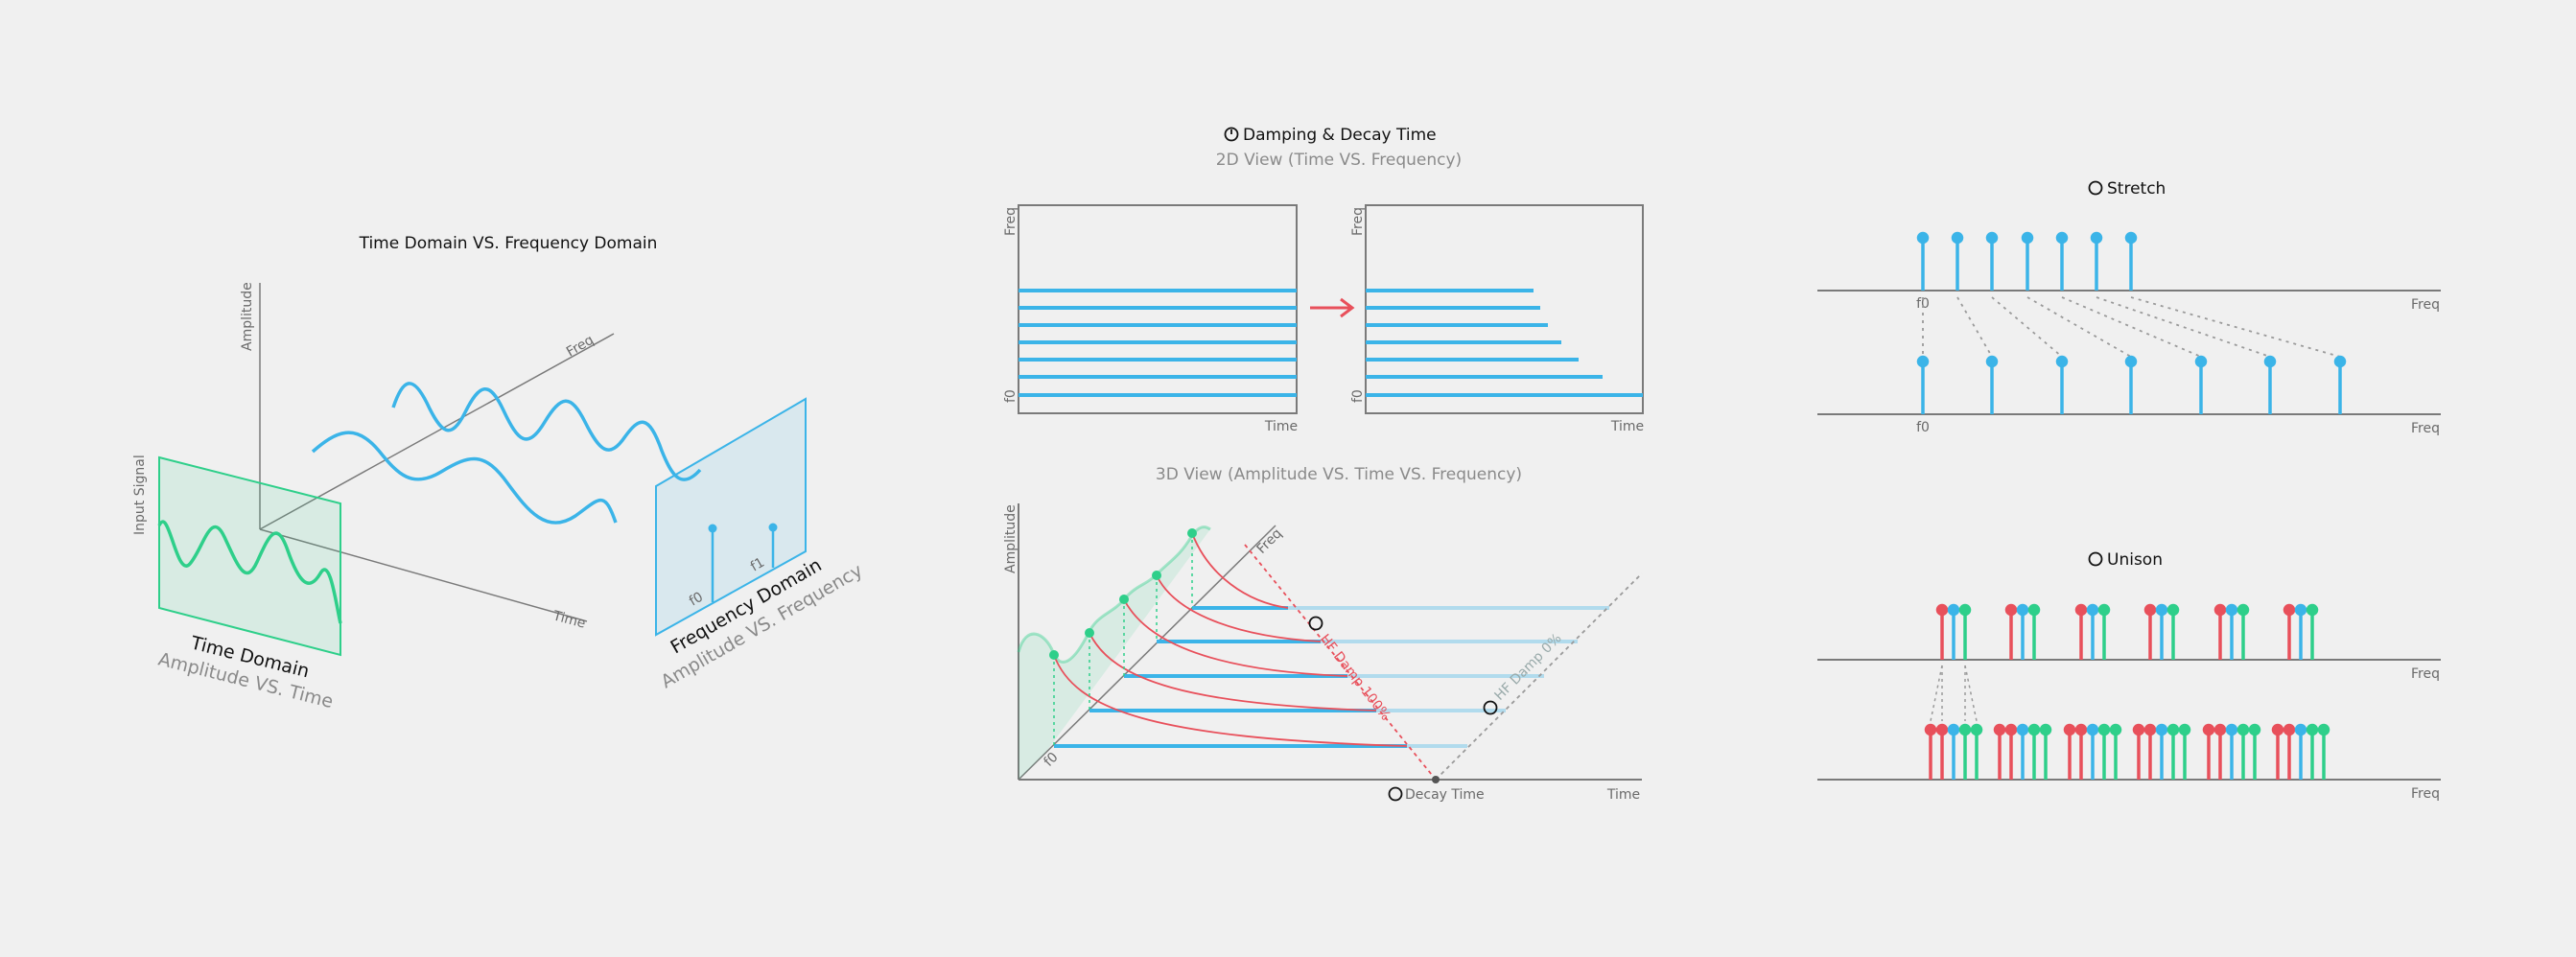 The height and width of the screenshot is (957, 2576). I want to click on decay-time-label: Decay Time, so click(1445, 795).